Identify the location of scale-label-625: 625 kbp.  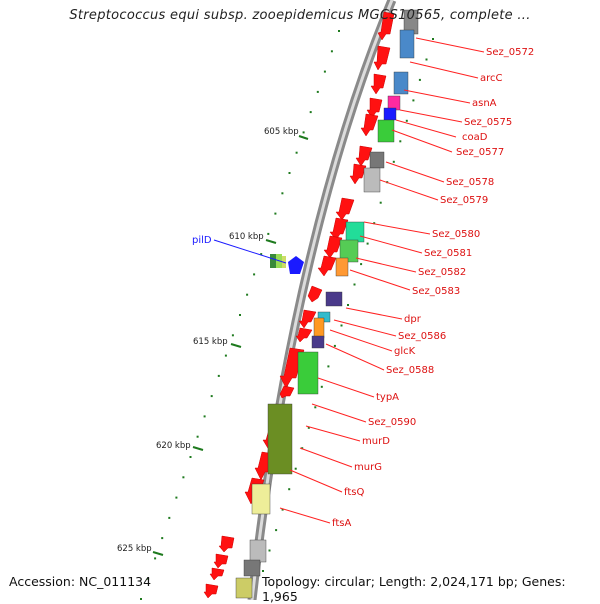
(134, 549).